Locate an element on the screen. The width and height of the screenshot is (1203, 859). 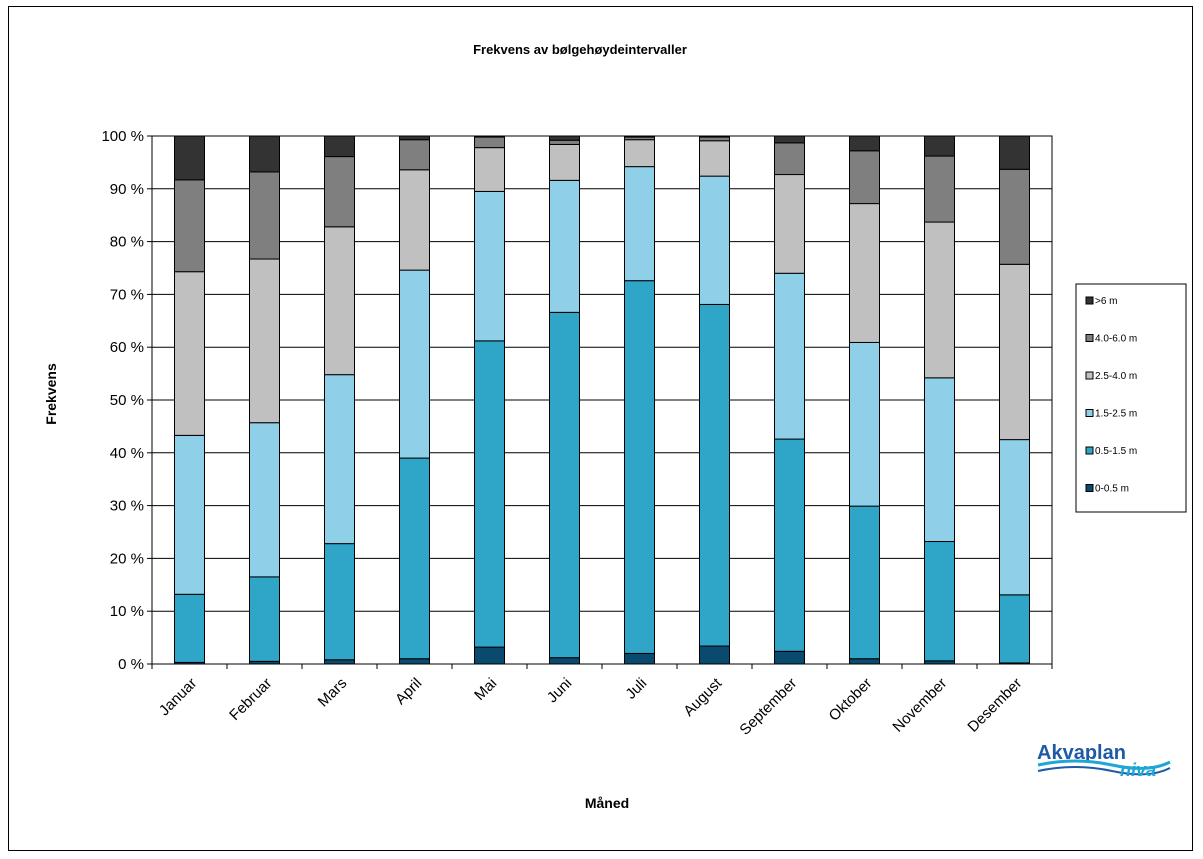
y-tick-label: 100 % is located at coordinates (122, 136).